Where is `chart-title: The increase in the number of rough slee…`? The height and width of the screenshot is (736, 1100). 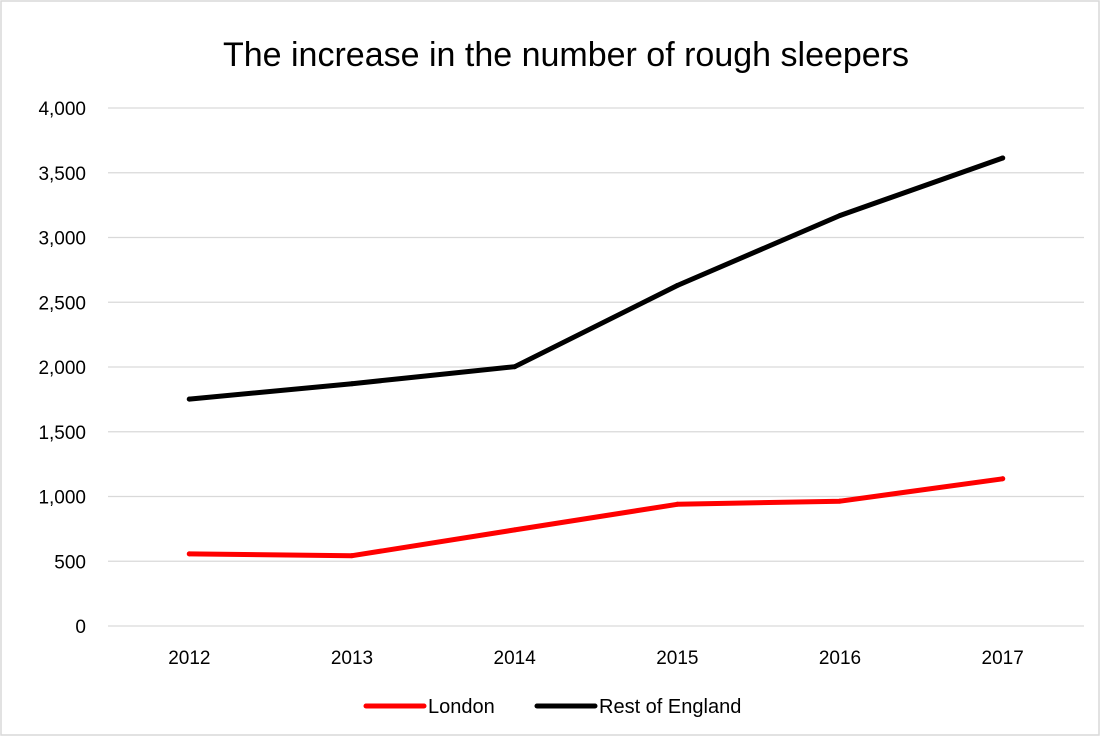 chart-title: The increase in the number of rough slee… is located at coordinates (566, 55).